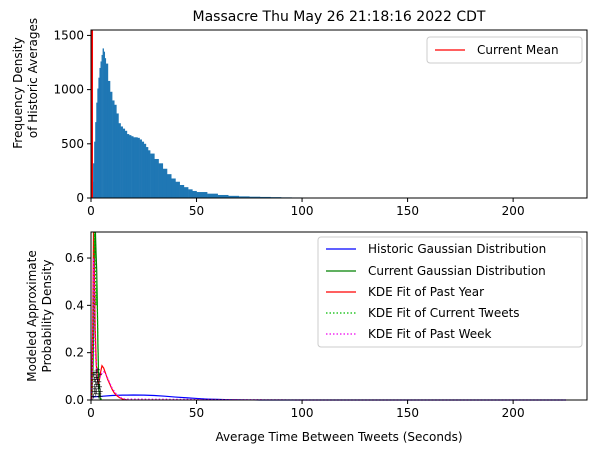  I want to click on top-ytick-label: 0, so click(80, 198).